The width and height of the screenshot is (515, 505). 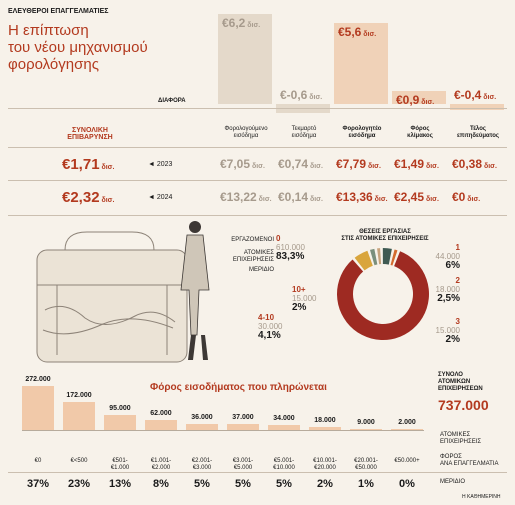 I want to click on donut-segment-label: 2 18.000 2,5%, so click(x=435, y=290).